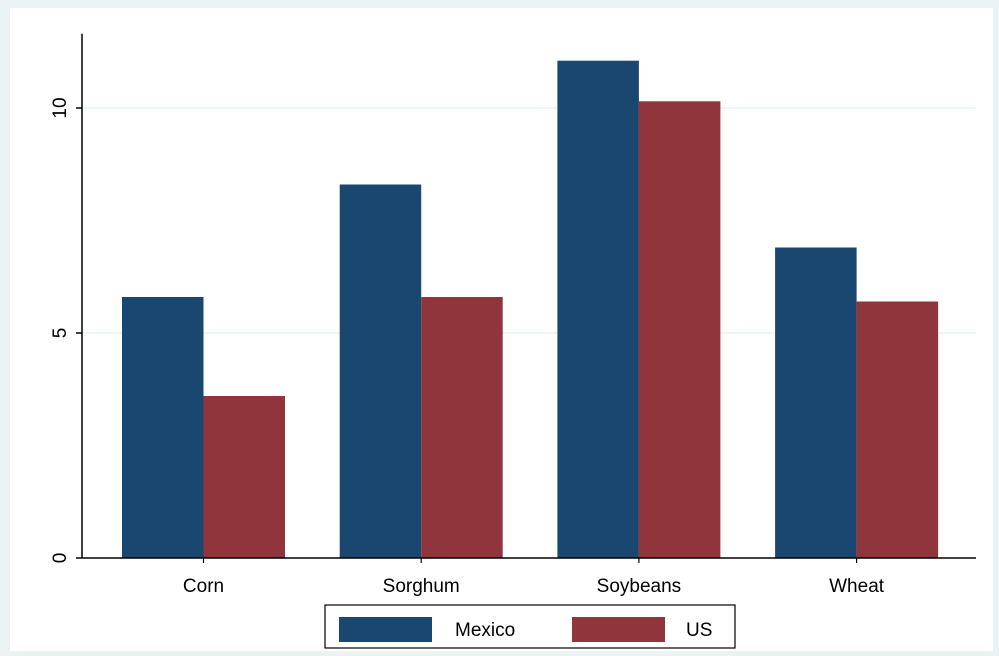 This screenshot has width=999, height=656. I want to click on bar-us-corn, so click(244, 477).